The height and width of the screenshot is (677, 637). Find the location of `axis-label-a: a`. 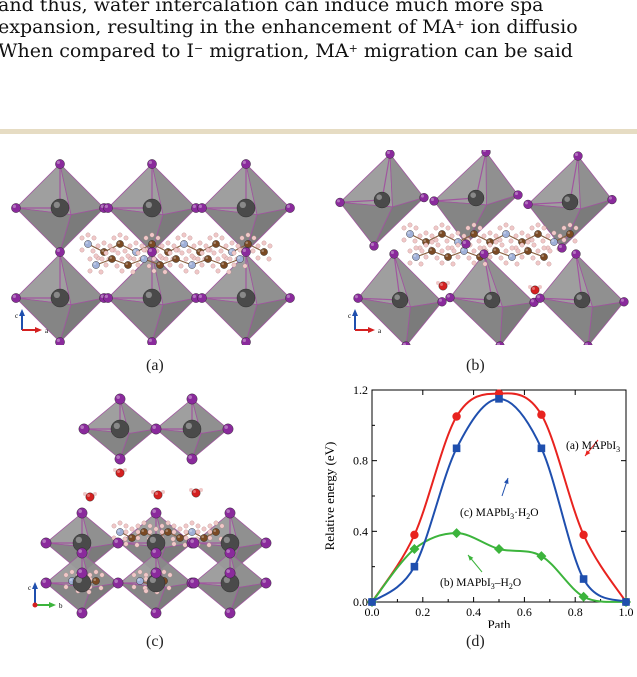

axis-label-a: a is located at coordinates (380, 331).